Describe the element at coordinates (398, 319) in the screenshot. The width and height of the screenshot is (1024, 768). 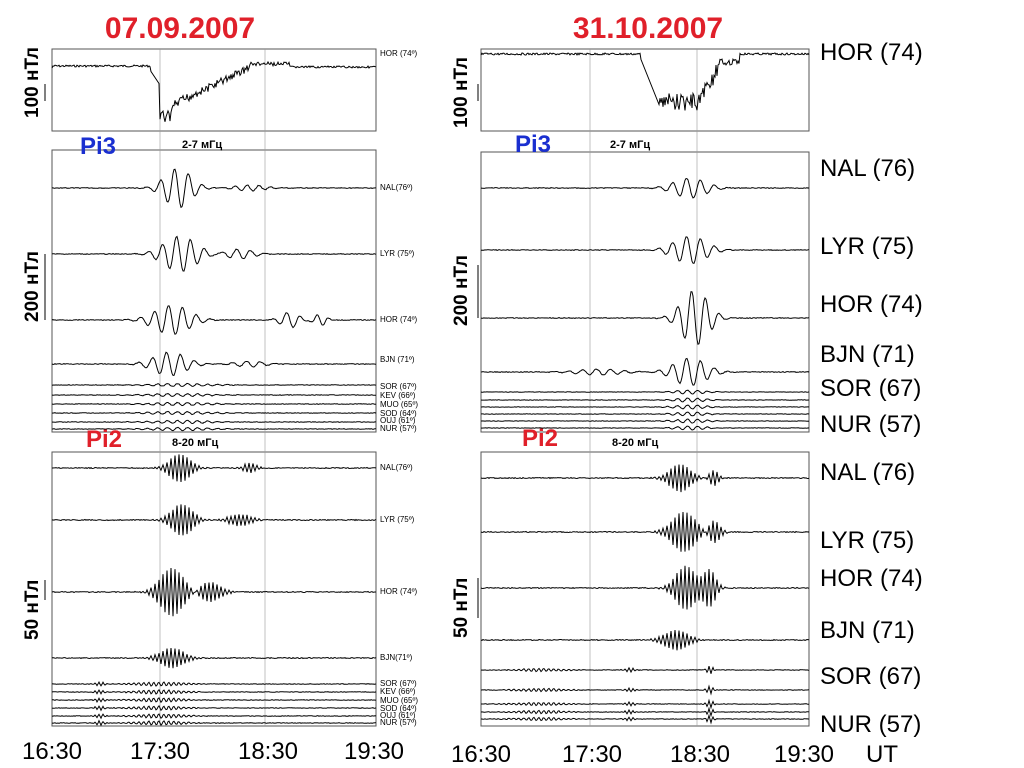
I see `left-pi3-station-label-2: HOR (74º)` at that location.